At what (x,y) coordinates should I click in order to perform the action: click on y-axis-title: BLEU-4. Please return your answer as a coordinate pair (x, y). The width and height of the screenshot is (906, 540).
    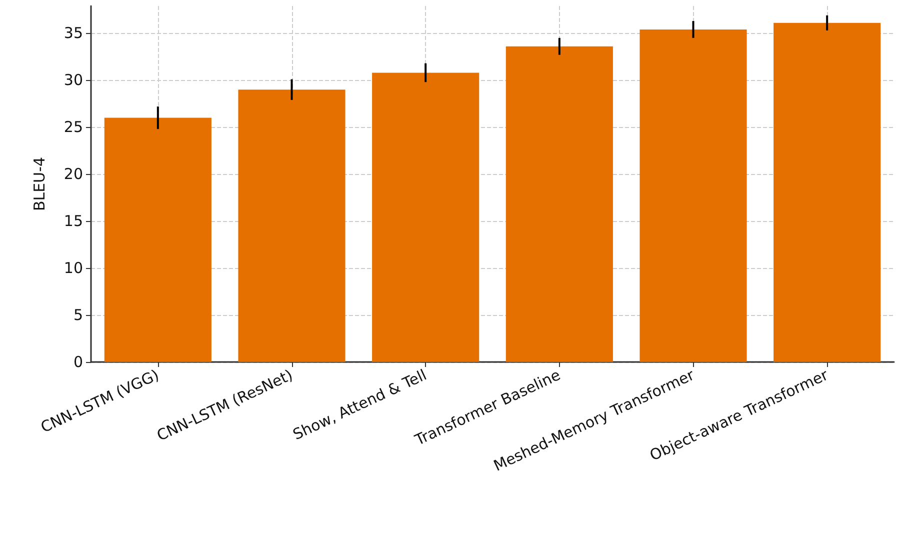
    Looking at the image, I should click on (39, 184).